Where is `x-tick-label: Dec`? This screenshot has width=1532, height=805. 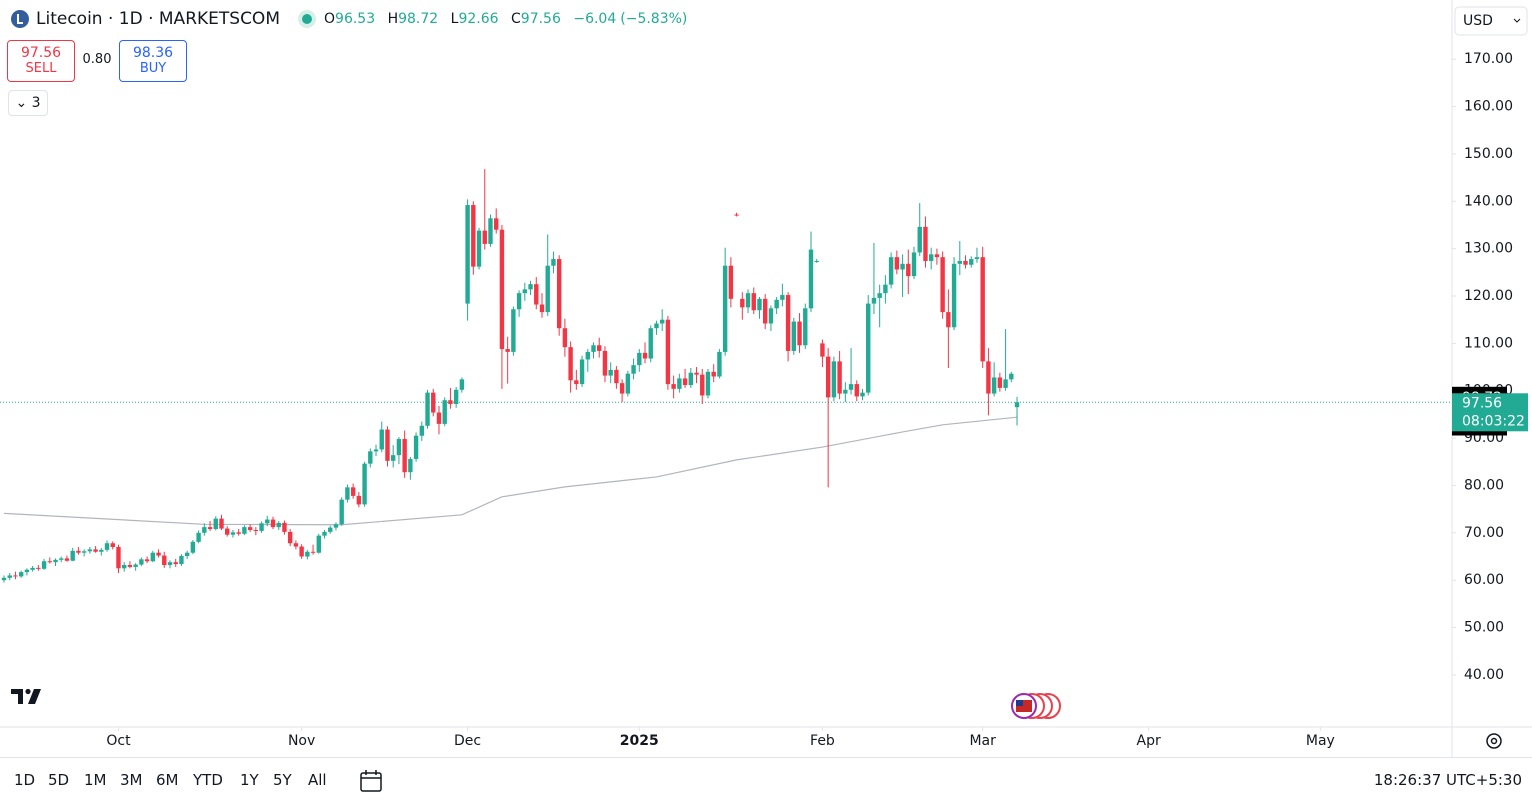
x-tick-label: Dec is located at coordinates (467, 741).